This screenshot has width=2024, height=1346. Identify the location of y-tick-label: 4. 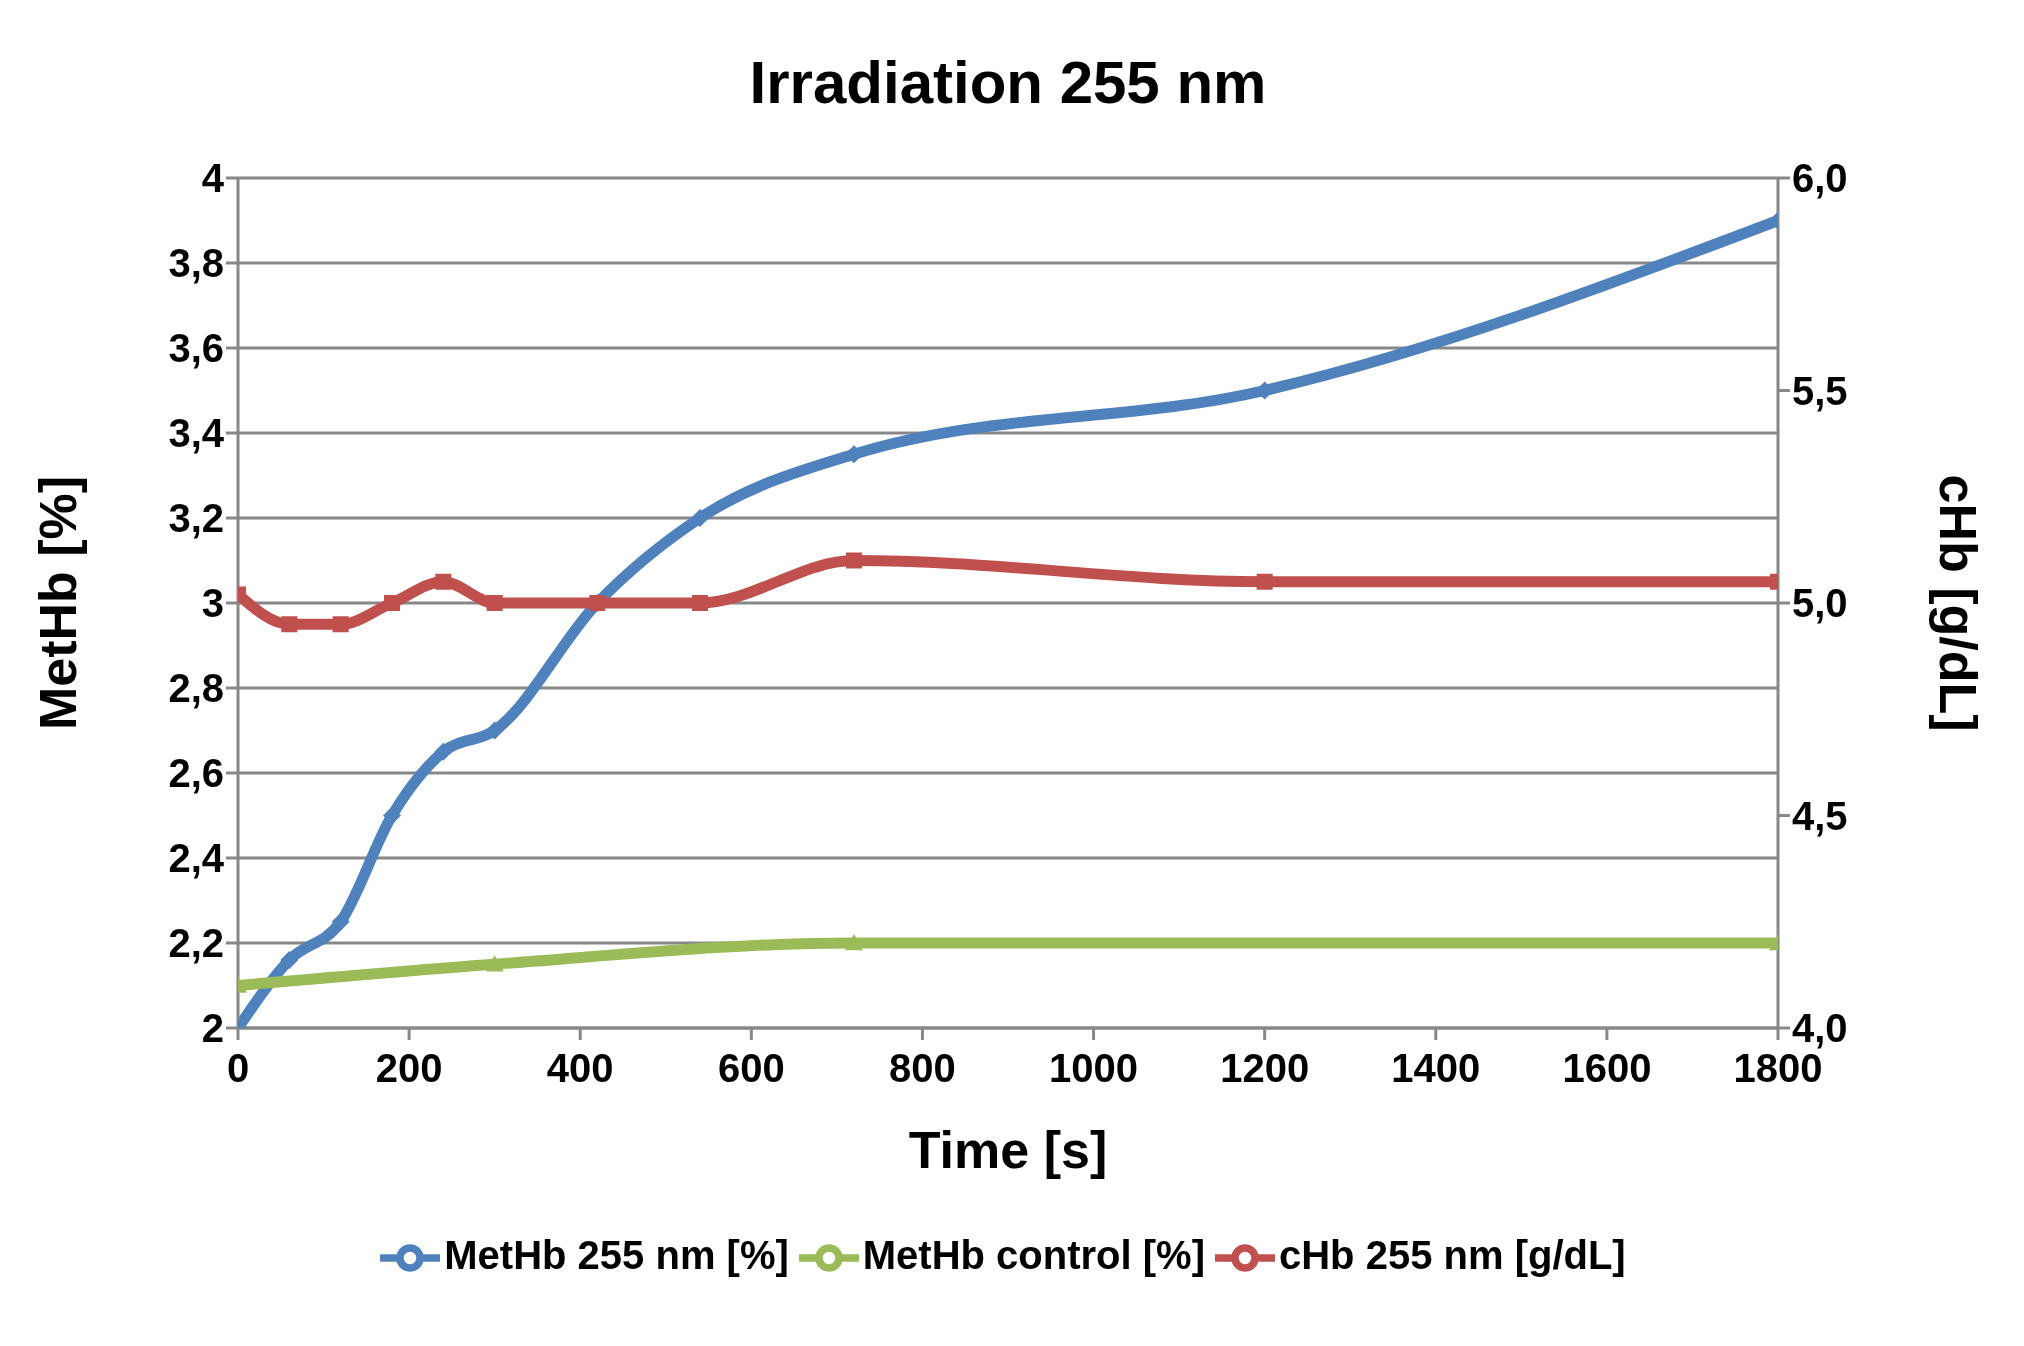
(213, 178).